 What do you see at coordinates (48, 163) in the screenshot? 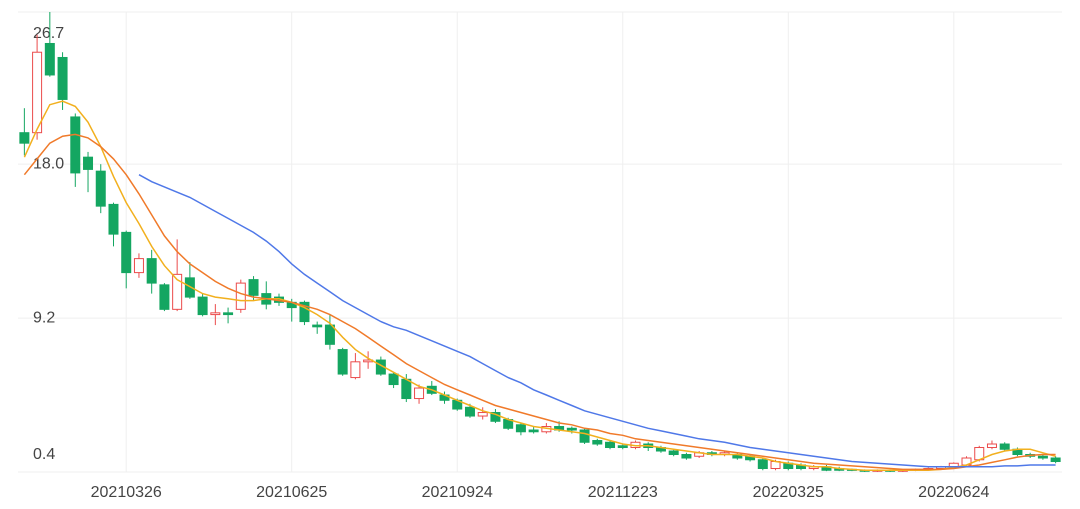
I see `y-tick-label: 18.0` at bounding box center [48, 163].